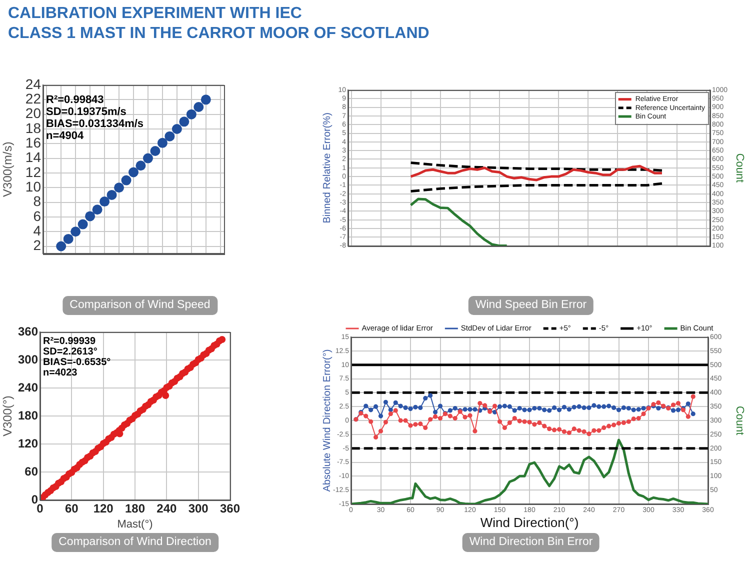 This screenshot has width=747, height=567. What do you see at coordinates (31, 471) in the screenshot?
I see `y-tick-label: 60` at bounding box center [31, 471].